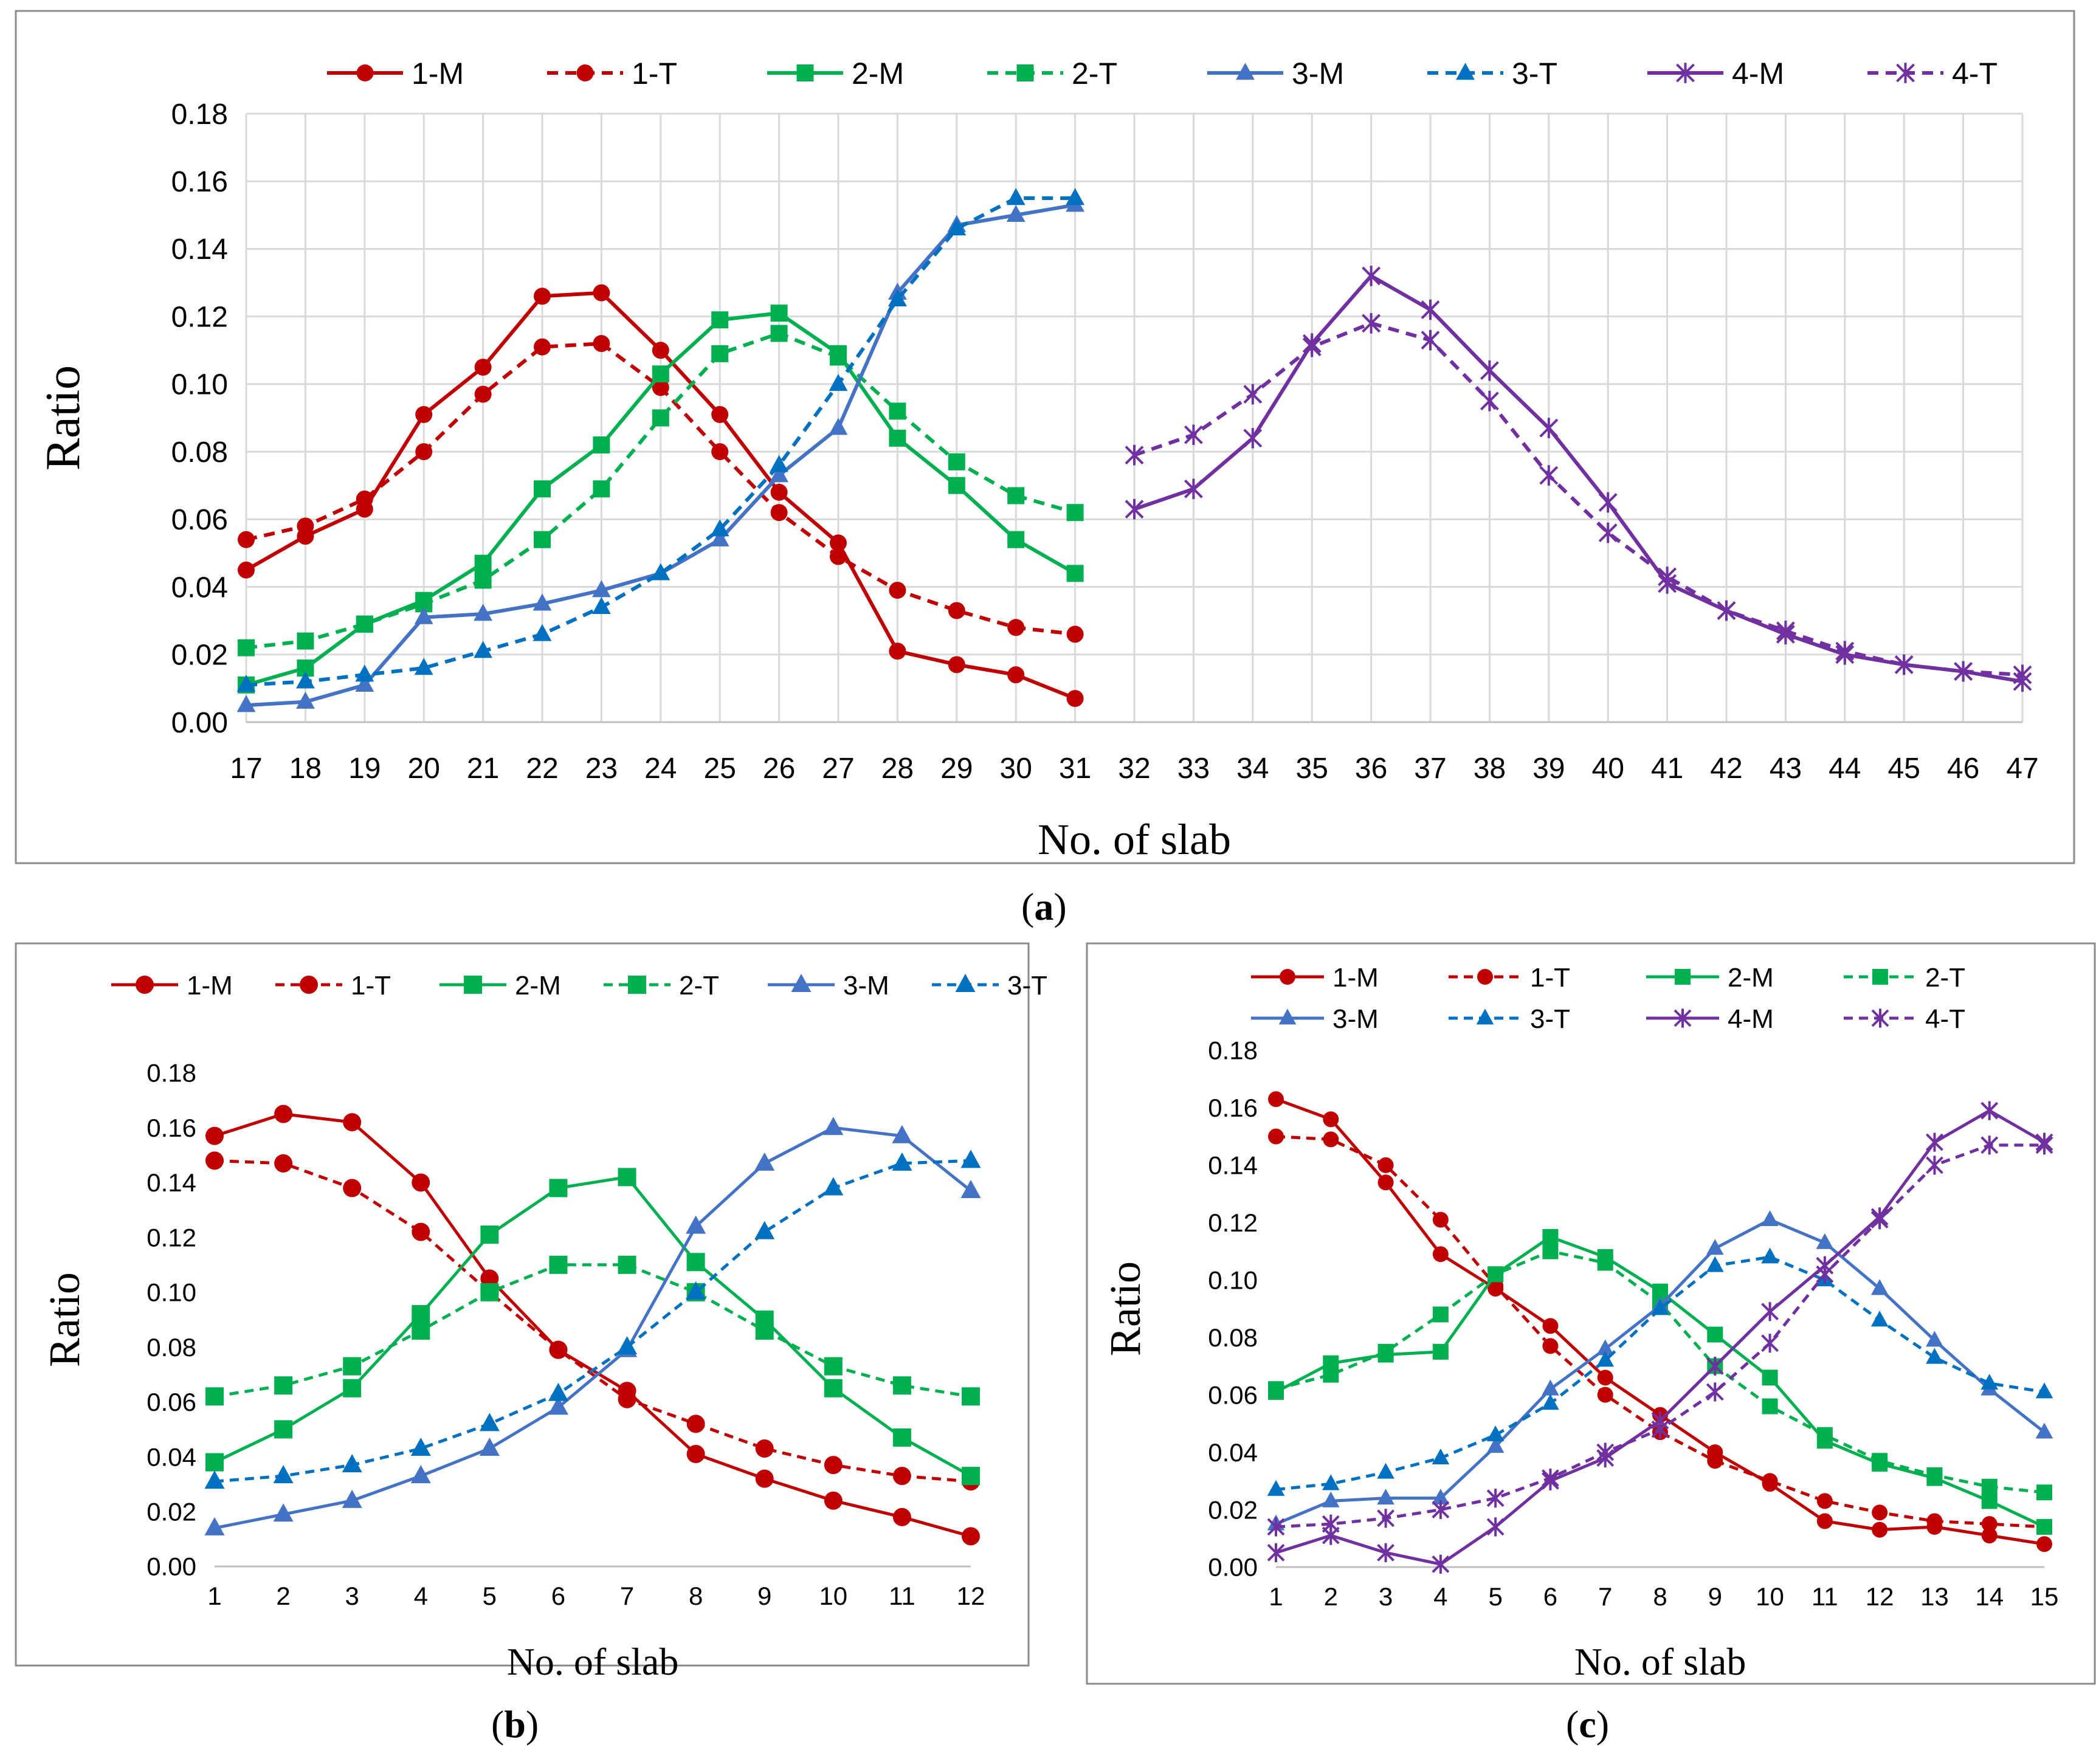 This screenshot has height=1764, width=2096. What do you see at coordinates (1495, 1596) in the screenshot?
I see `x-tick-label: 5` at bounding box center [1495, 1596].